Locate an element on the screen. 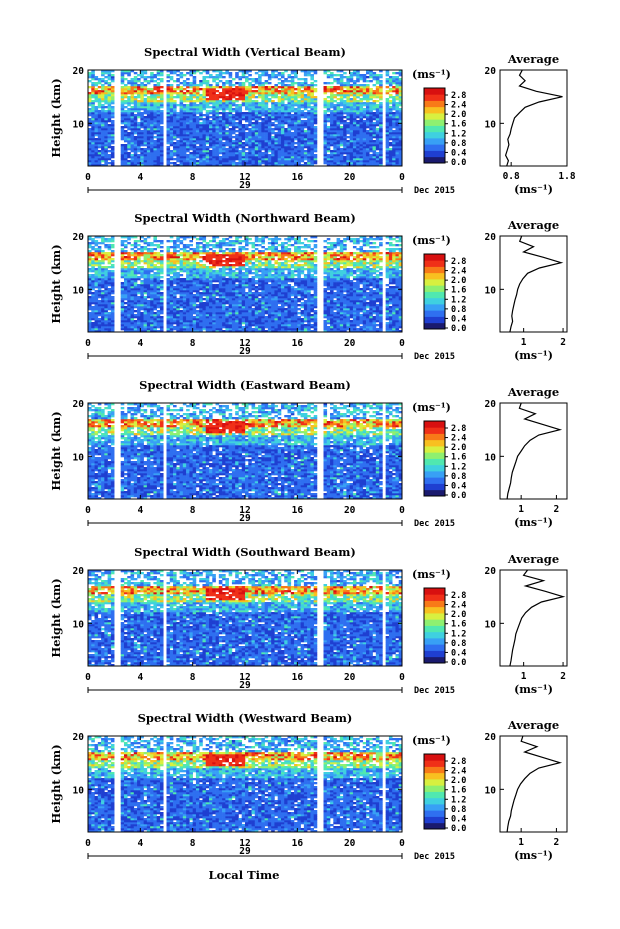 The image size is (620, 929). y-tick-label: 20 is located at coordinates (79, 71).